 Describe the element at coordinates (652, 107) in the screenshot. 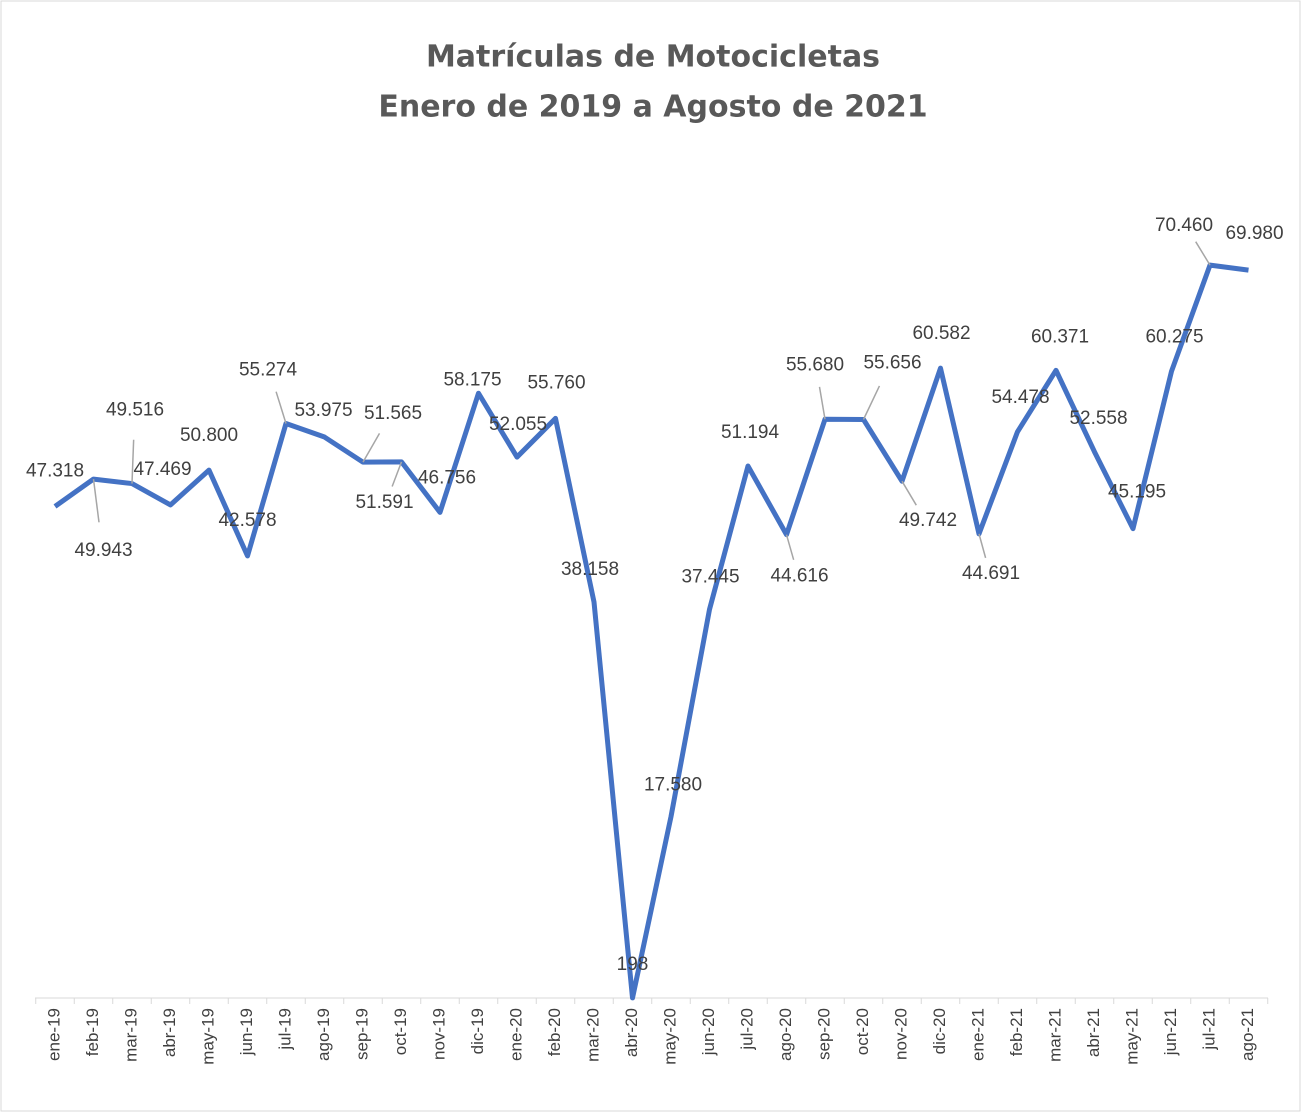

I see `chart-subtitle: Enero de 2019 a Agosto de 2021` at that location.